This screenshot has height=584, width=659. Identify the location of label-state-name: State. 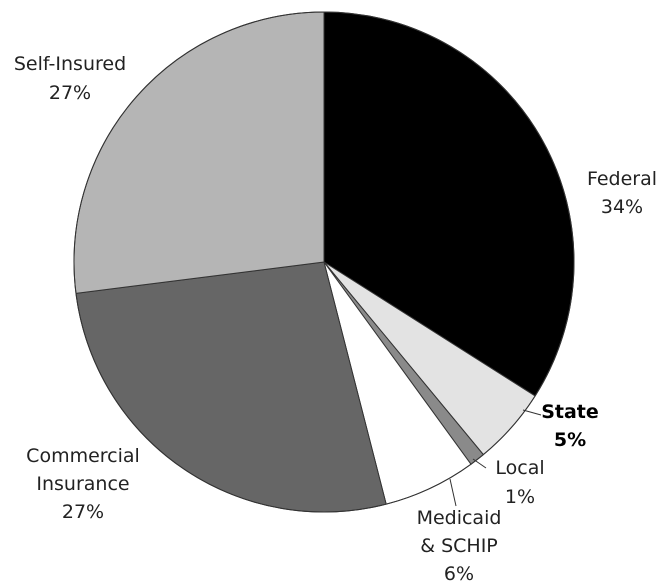
(570, 412).